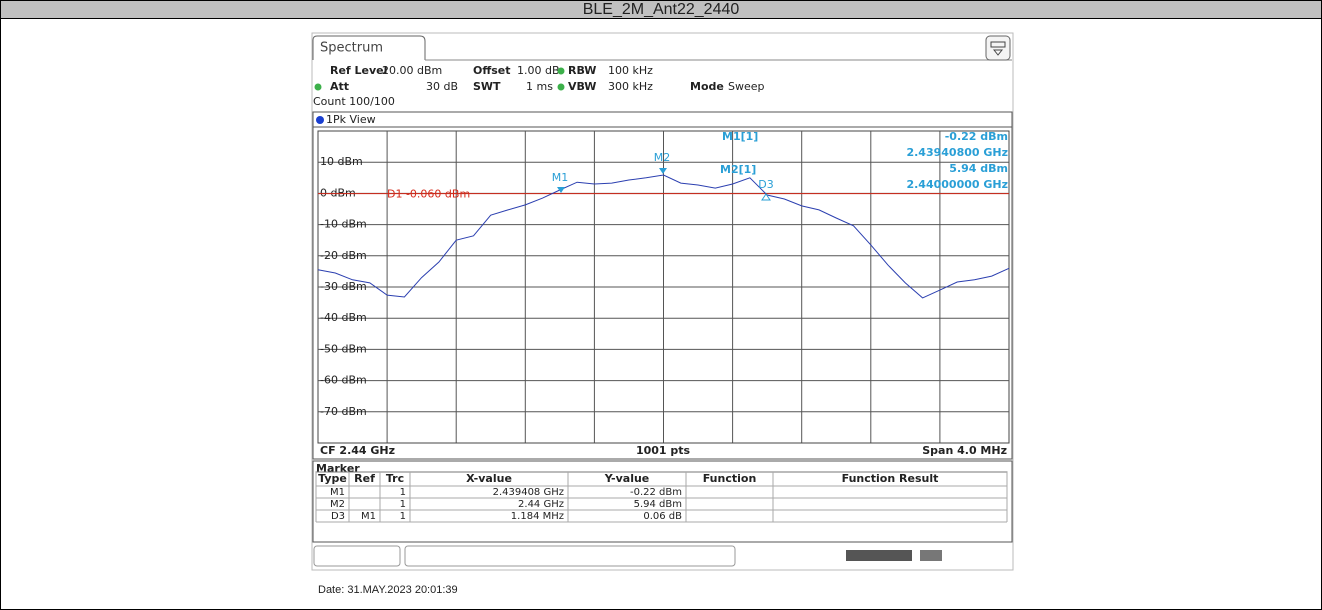 This screenshot has height=610, width=1322. What do you see at coordinates (746, 86) in the screenshot?
I see `setting-value: Sweep` at bounding box center [746, 86].